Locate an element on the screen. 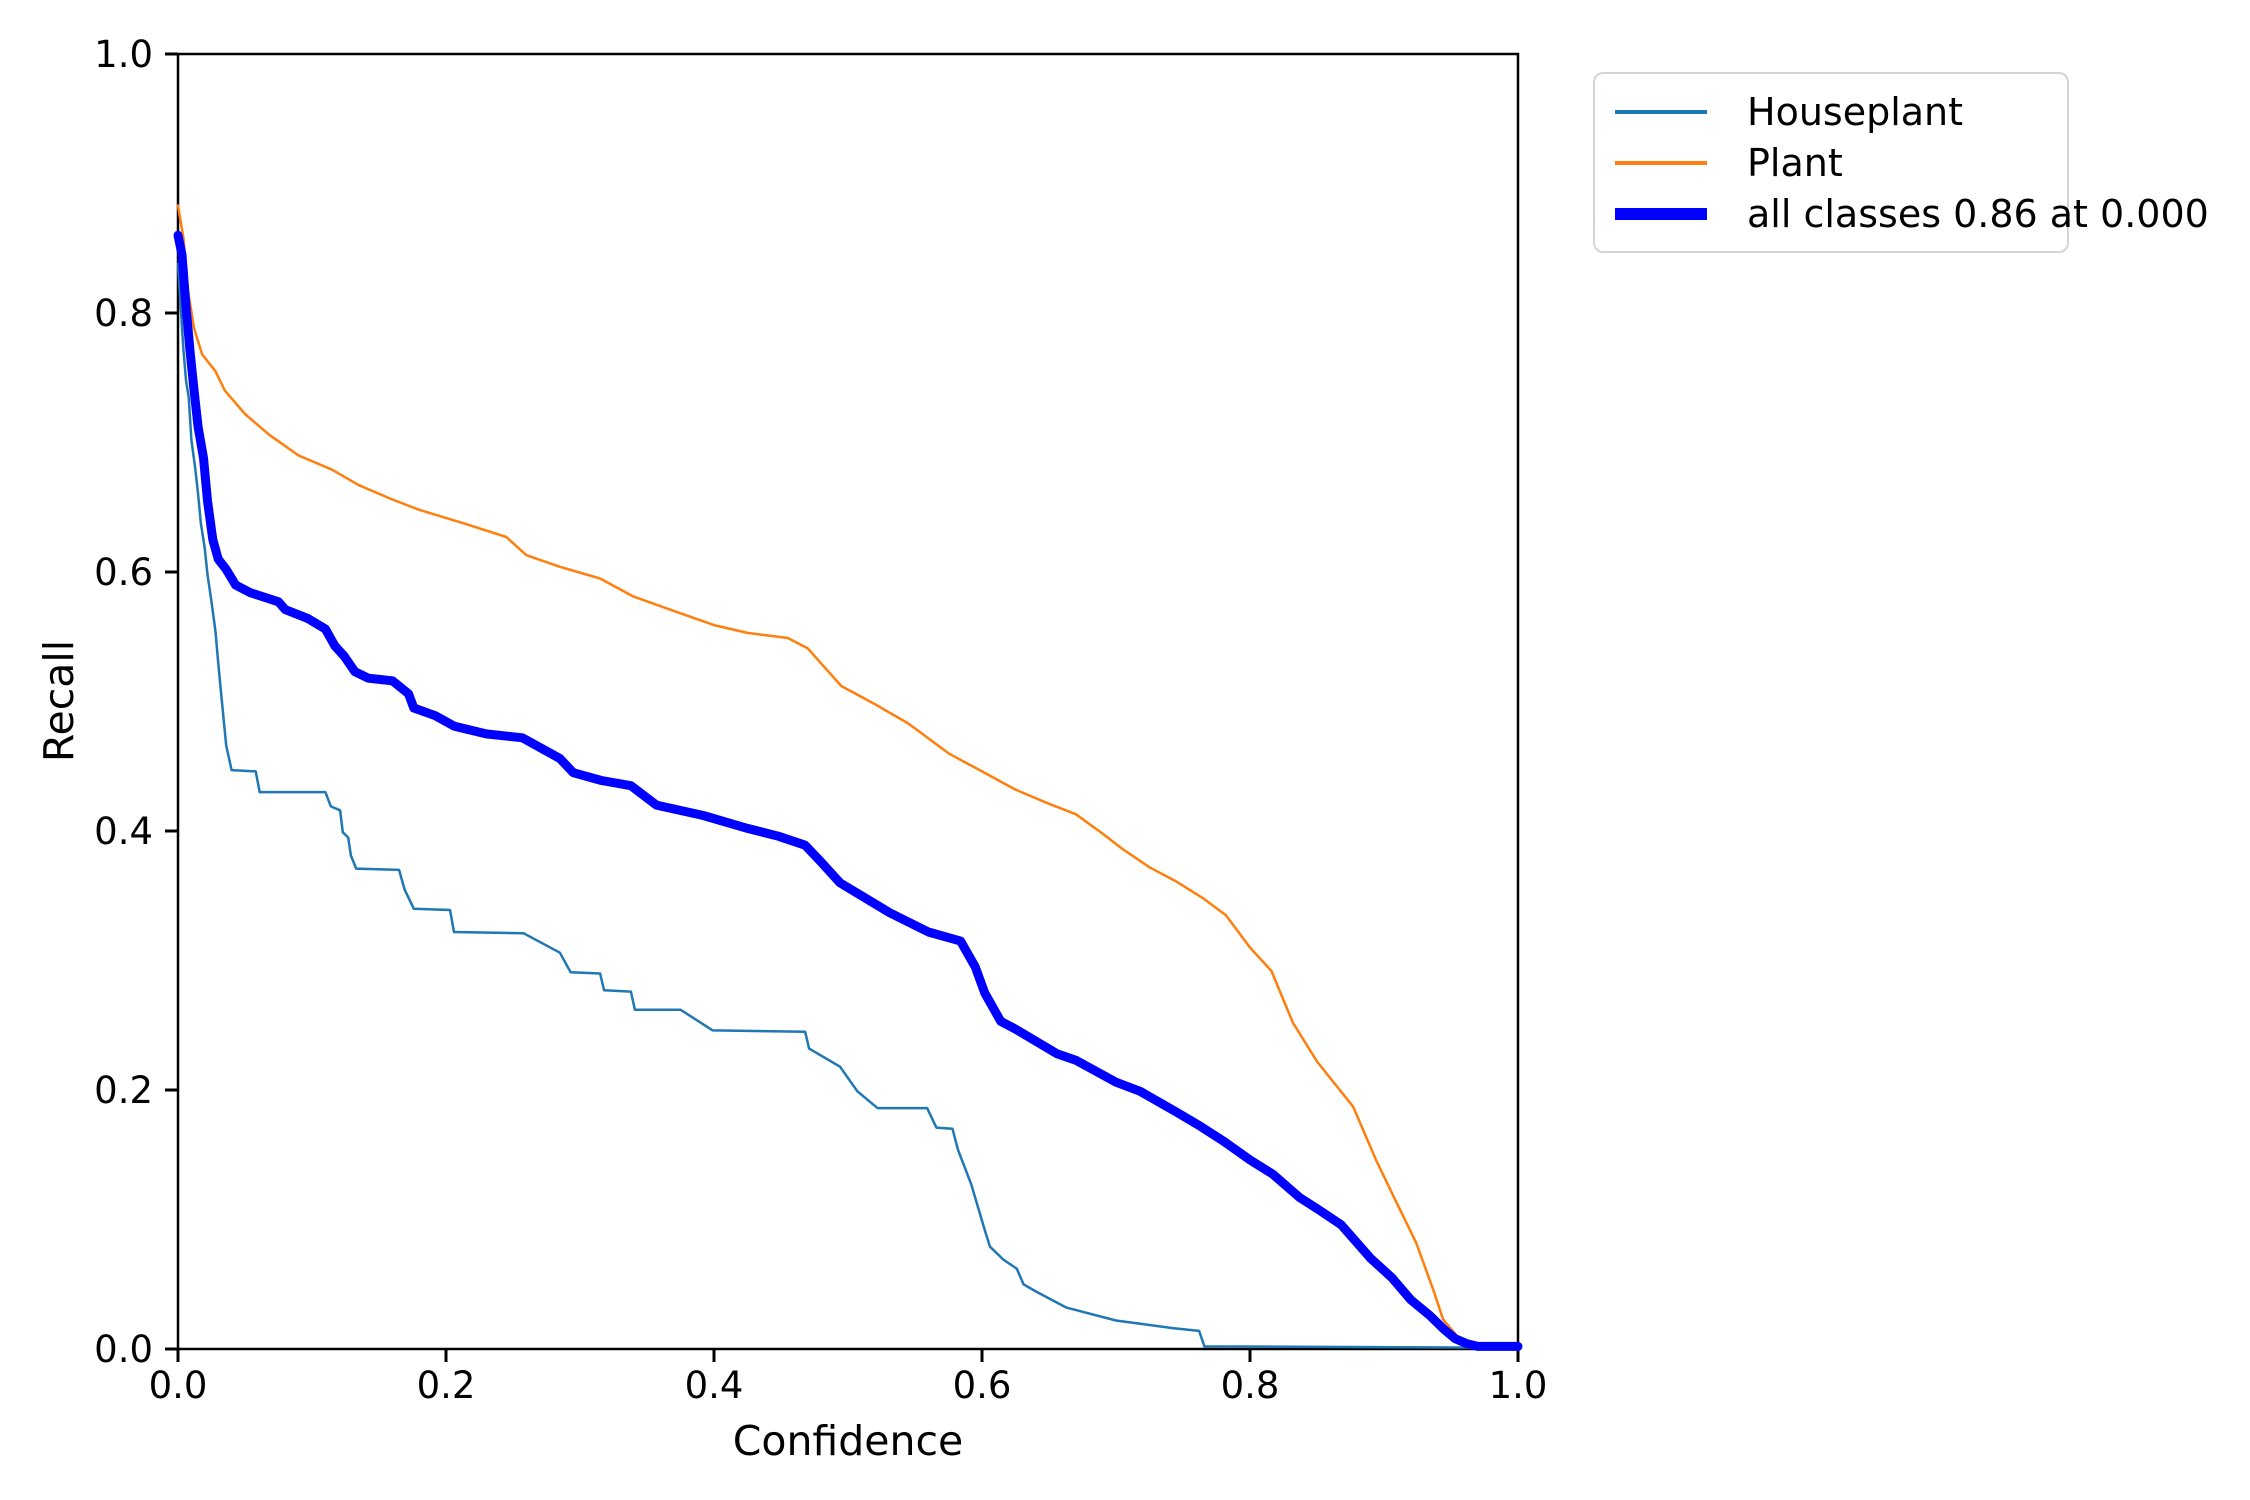  y-axis-tick-labels: 0.0 0.2 0.4 0.6 0.8 1.0 is located at coordinates (123, 702).